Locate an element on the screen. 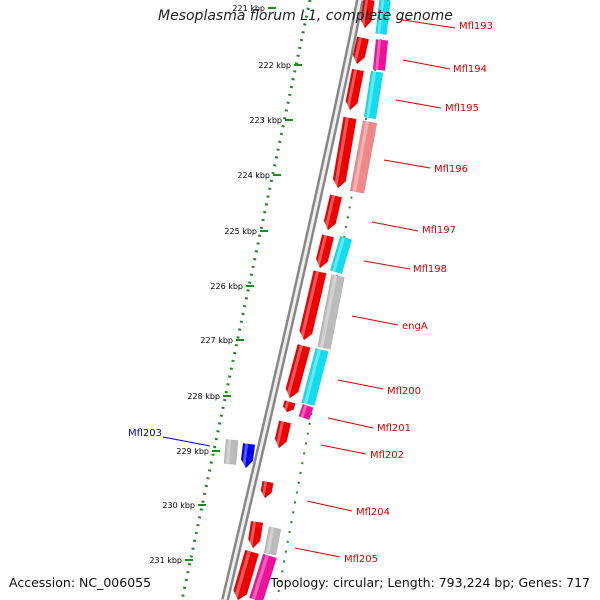 Image resolution: width=600 pixels, height=600 pixels. scale-label: 224 kbp is located at coordinates (253, 175).